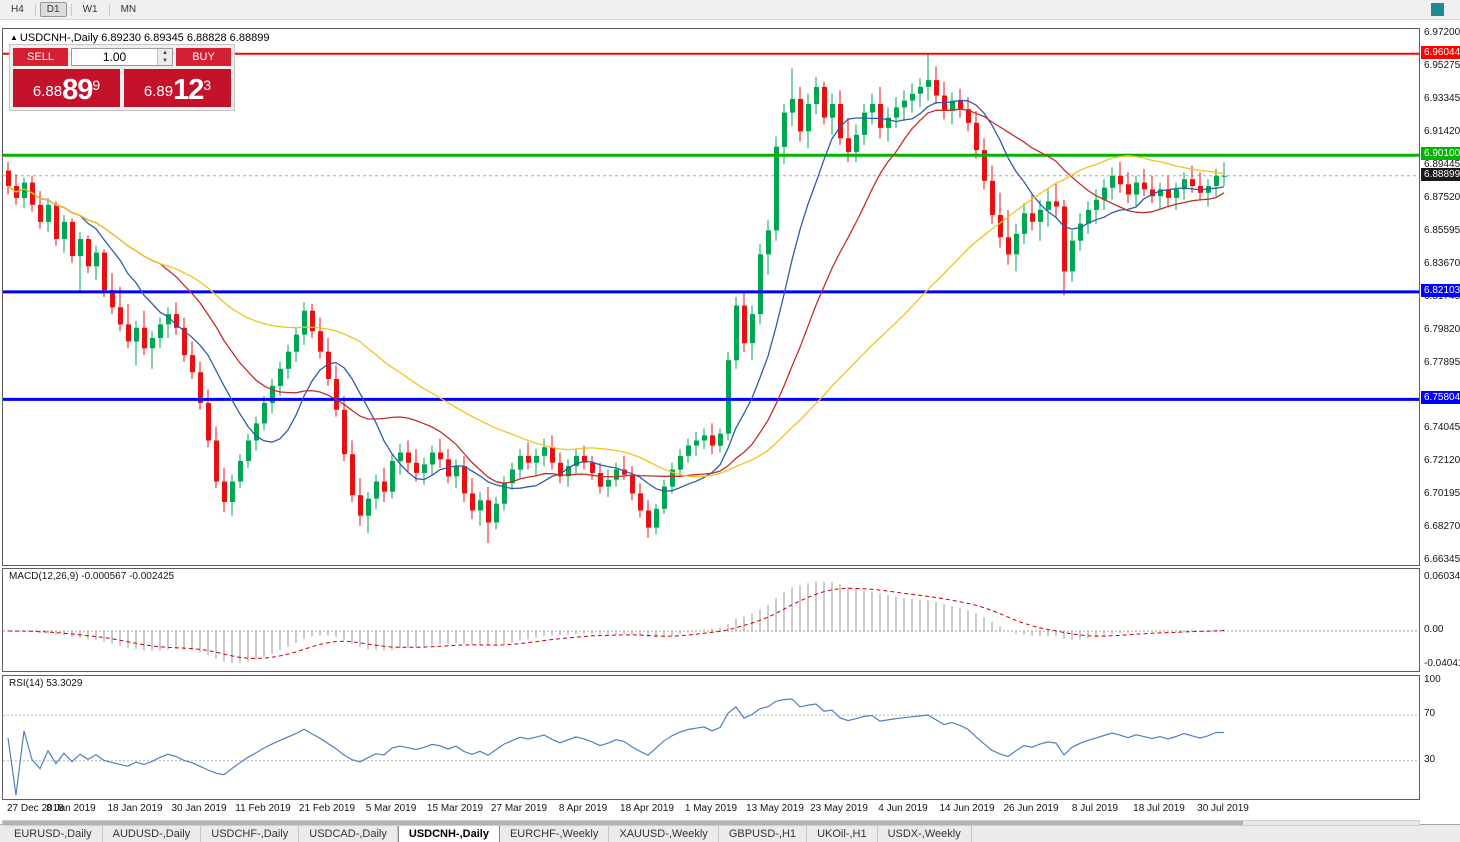 Image resolution: width=1460 pixels, height=842 pixels. I want to click on price-axis-label: 6.97200, so click(1442, 32).